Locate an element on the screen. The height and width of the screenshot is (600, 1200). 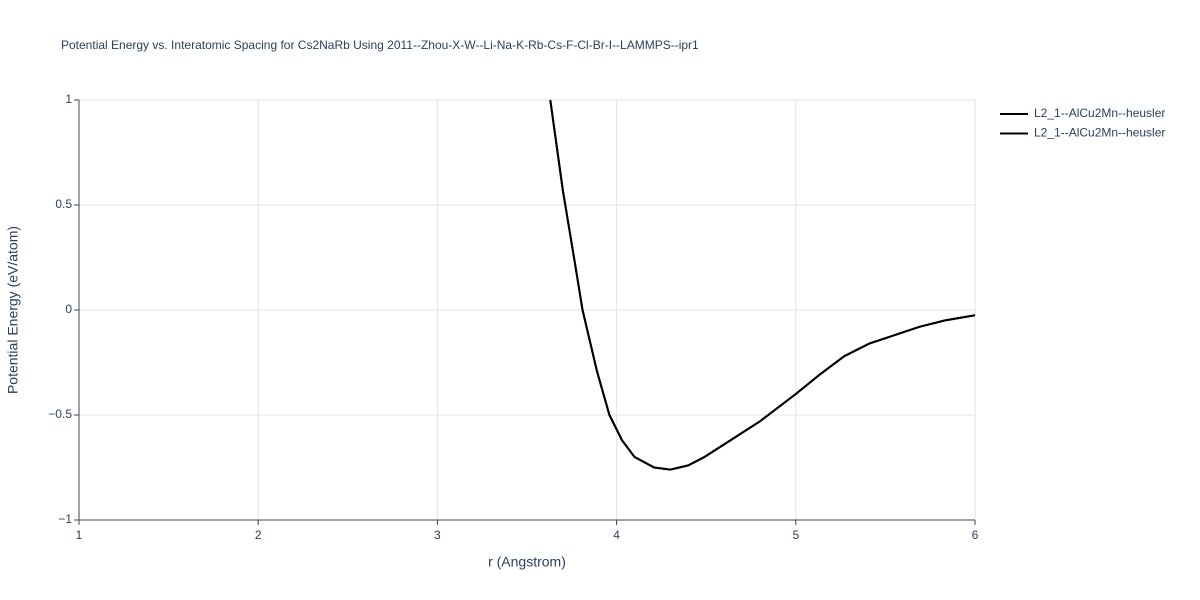
y-tick-label: −0.5 is located at coordinates (60, 414).